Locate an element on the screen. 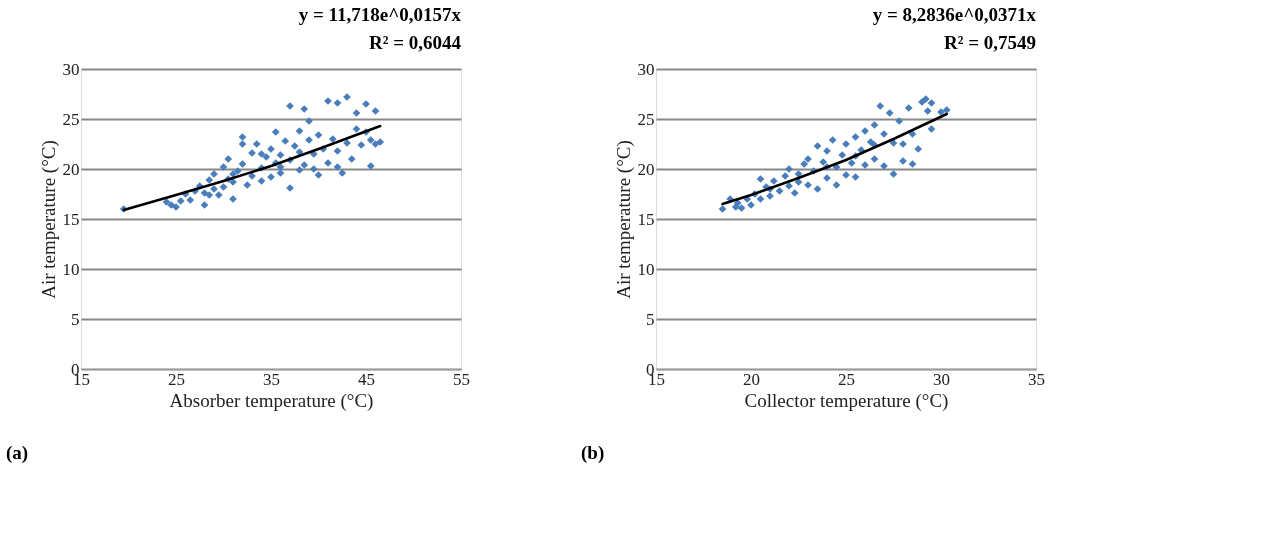 The image size is (1288, 556). x-tick-label: 55 is located at coordinates (461, 379).